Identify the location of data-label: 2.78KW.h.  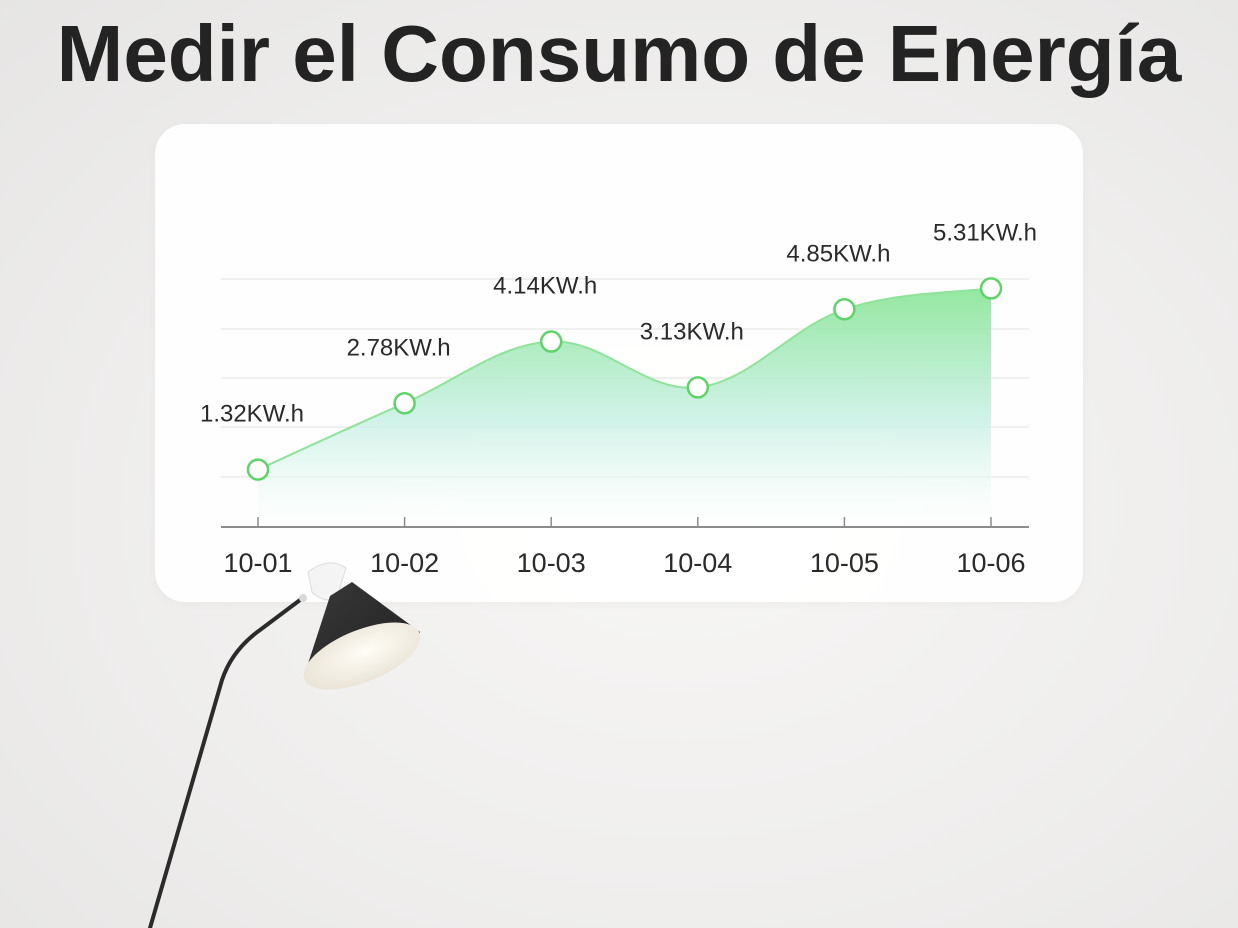
(399, 347).